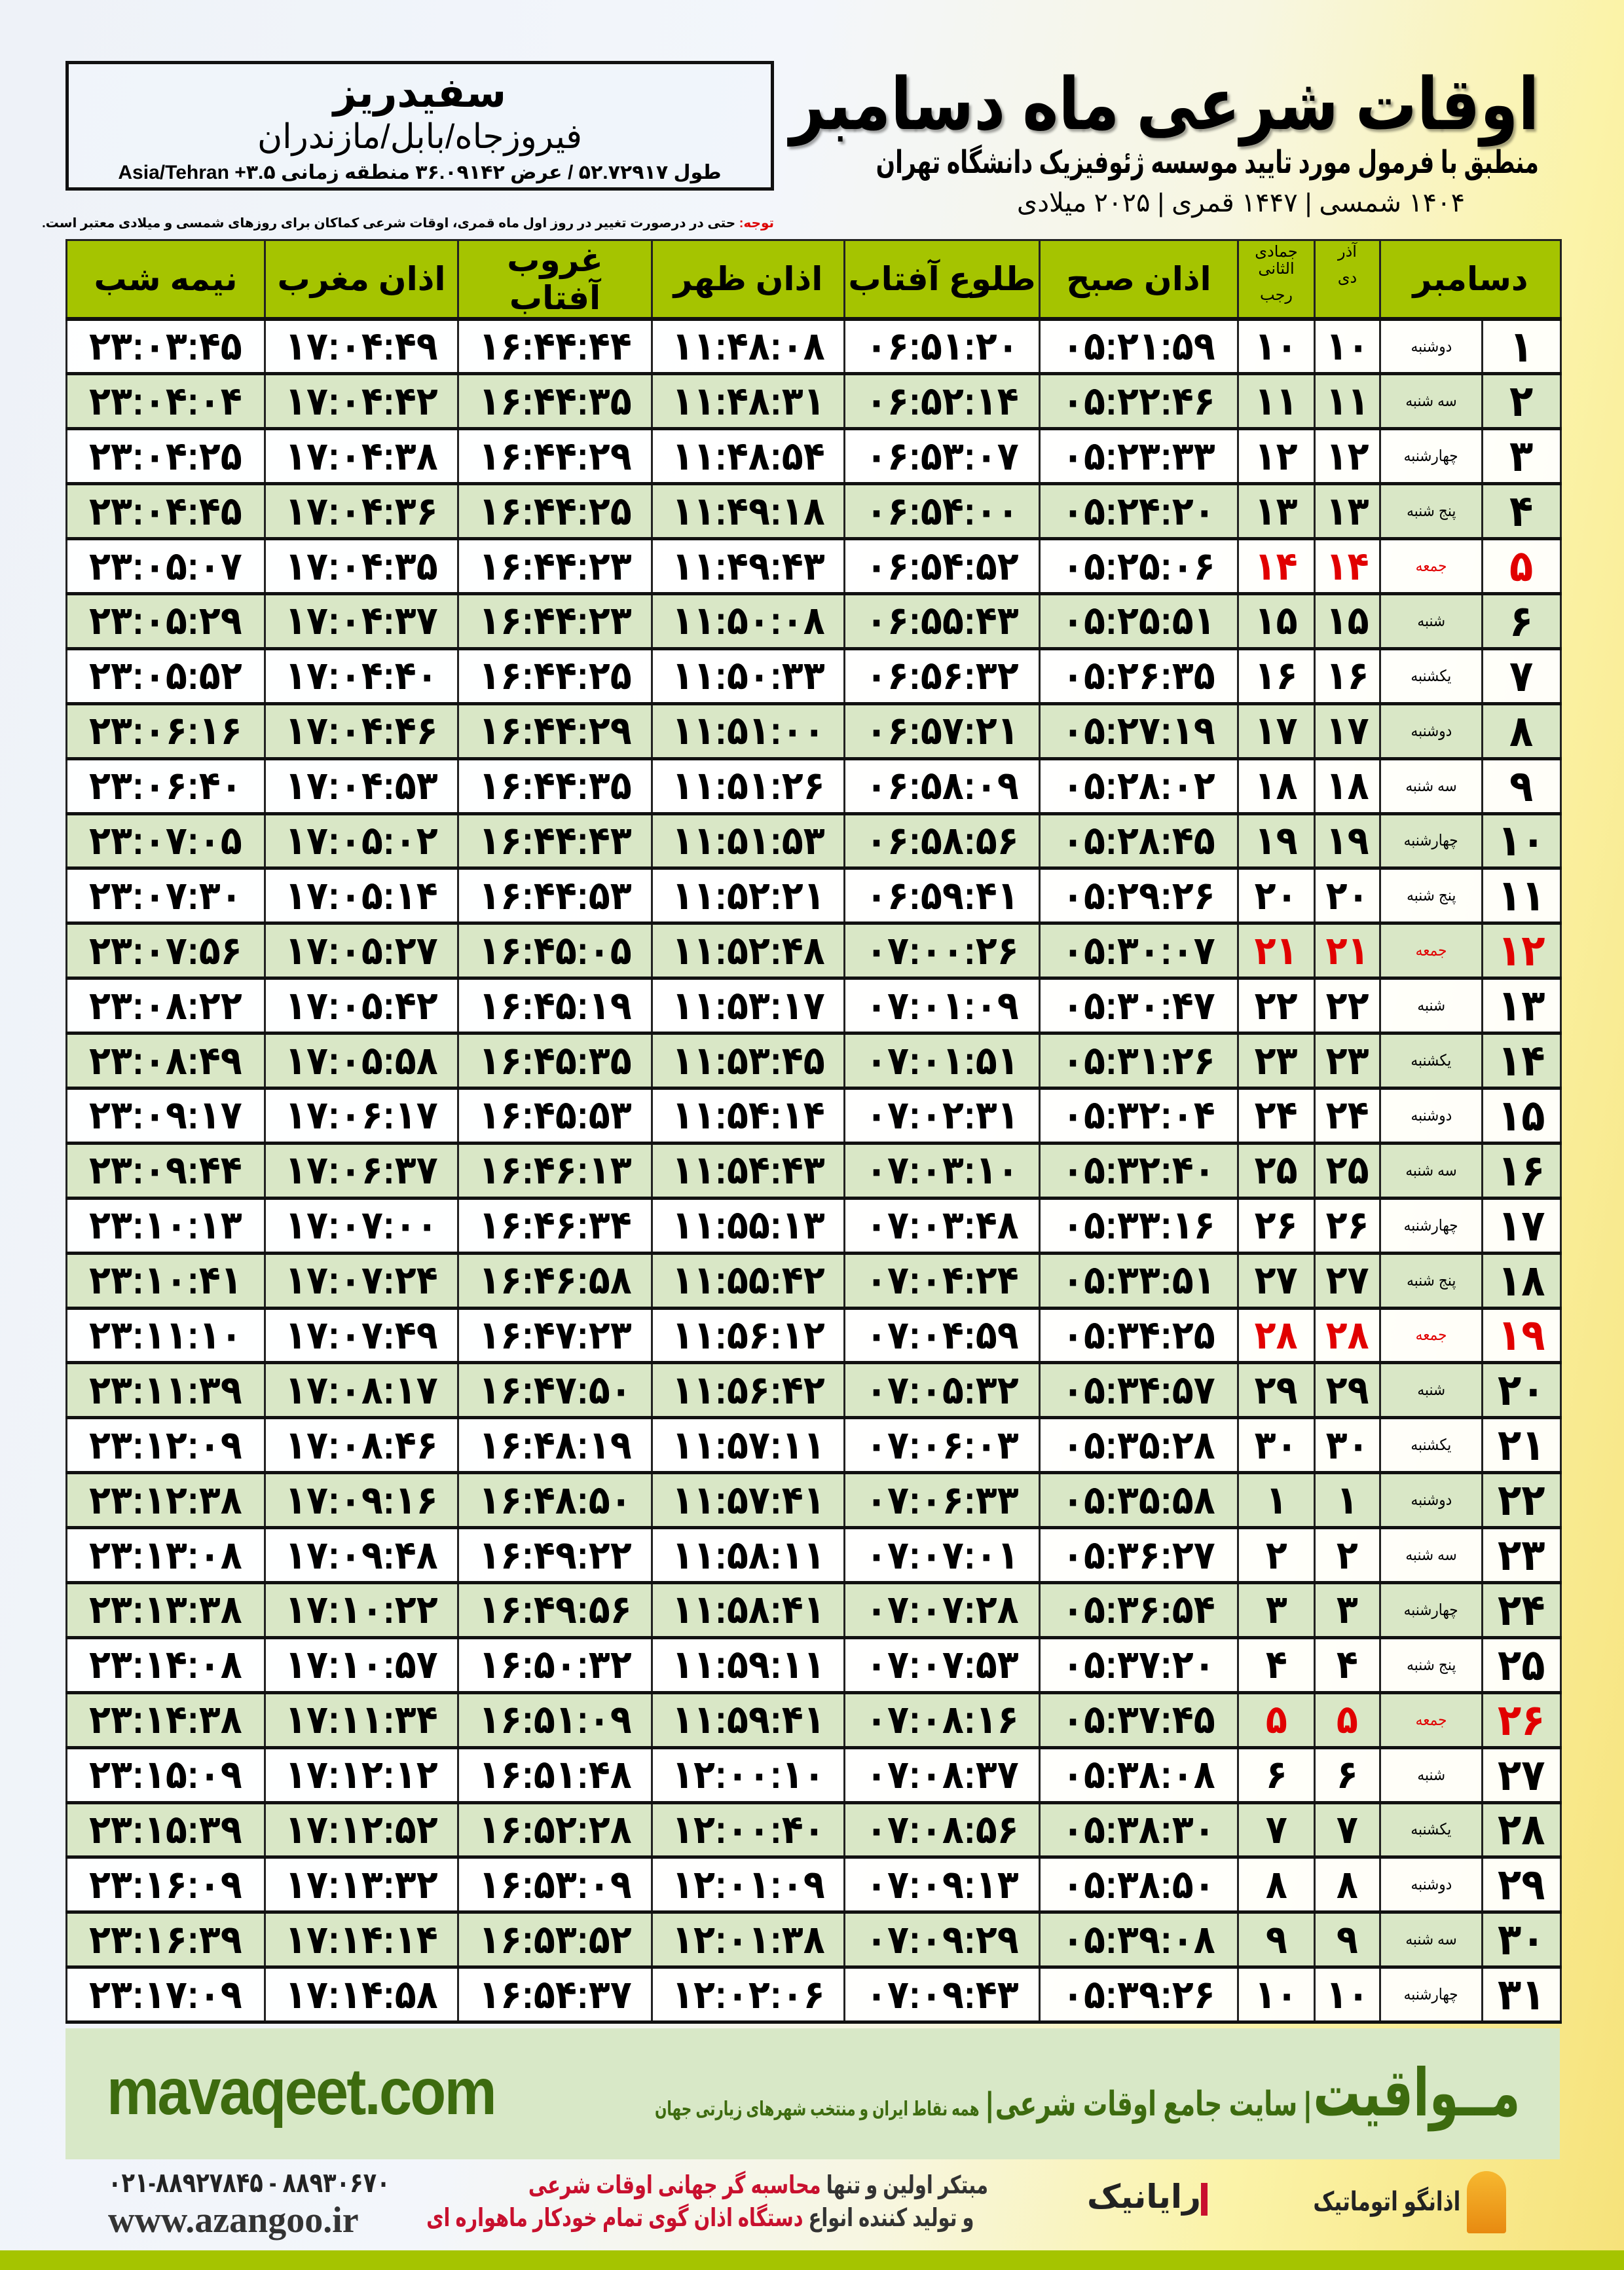 The image size is (1624, 2270). I want to click on cell-nimeshab: ۲۳:۰۷:۰۵, so click(165, 841).